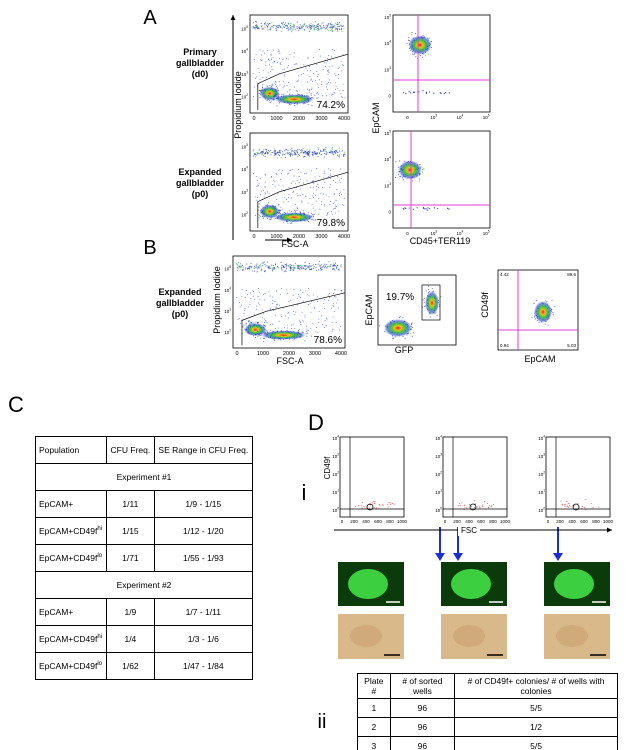 Image resolution: width=629 pixels, height=750 pixels. Describe the element at coordinates (560, 521) in the screenshot. I see `x-tick-label: 200` at that location.